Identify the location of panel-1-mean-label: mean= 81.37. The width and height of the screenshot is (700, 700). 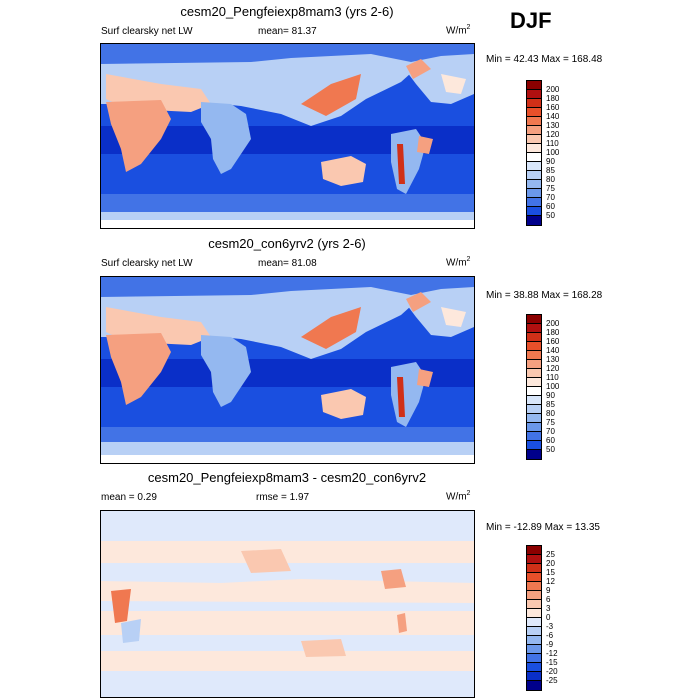
(287, 31).